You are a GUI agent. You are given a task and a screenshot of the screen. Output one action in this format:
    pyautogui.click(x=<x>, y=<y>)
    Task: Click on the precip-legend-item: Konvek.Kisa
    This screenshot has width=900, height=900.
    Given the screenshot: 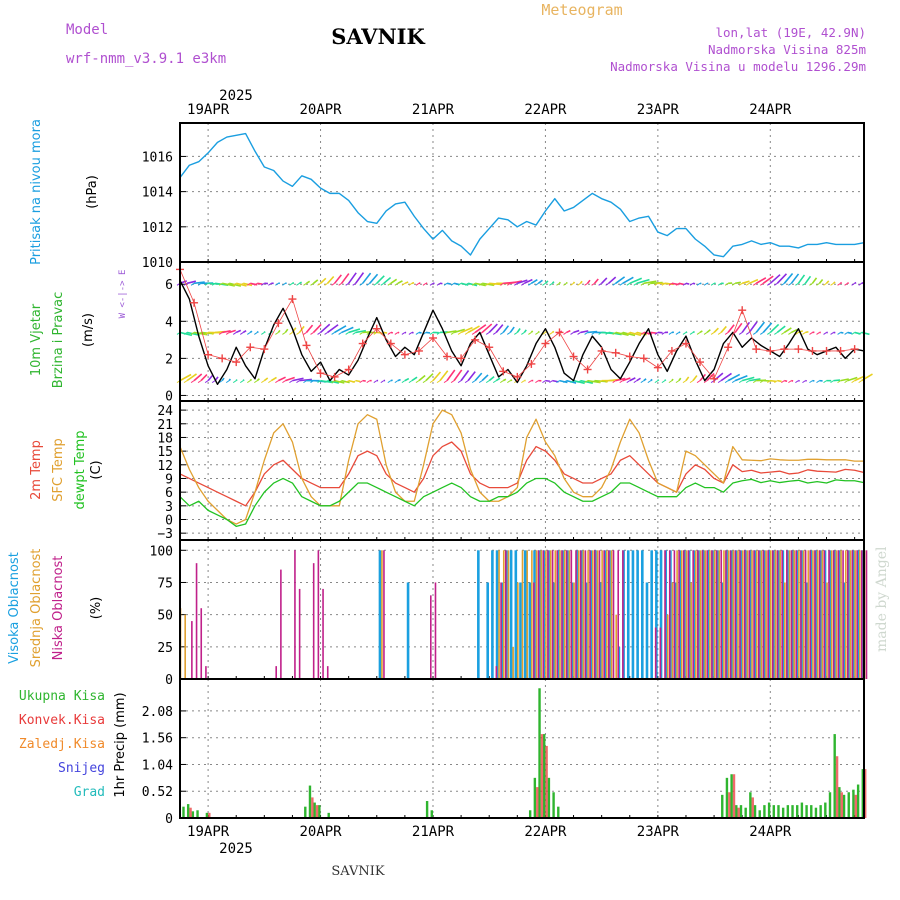 What is the action you would take?
    pyautogui.click(x=62, y=720)
    